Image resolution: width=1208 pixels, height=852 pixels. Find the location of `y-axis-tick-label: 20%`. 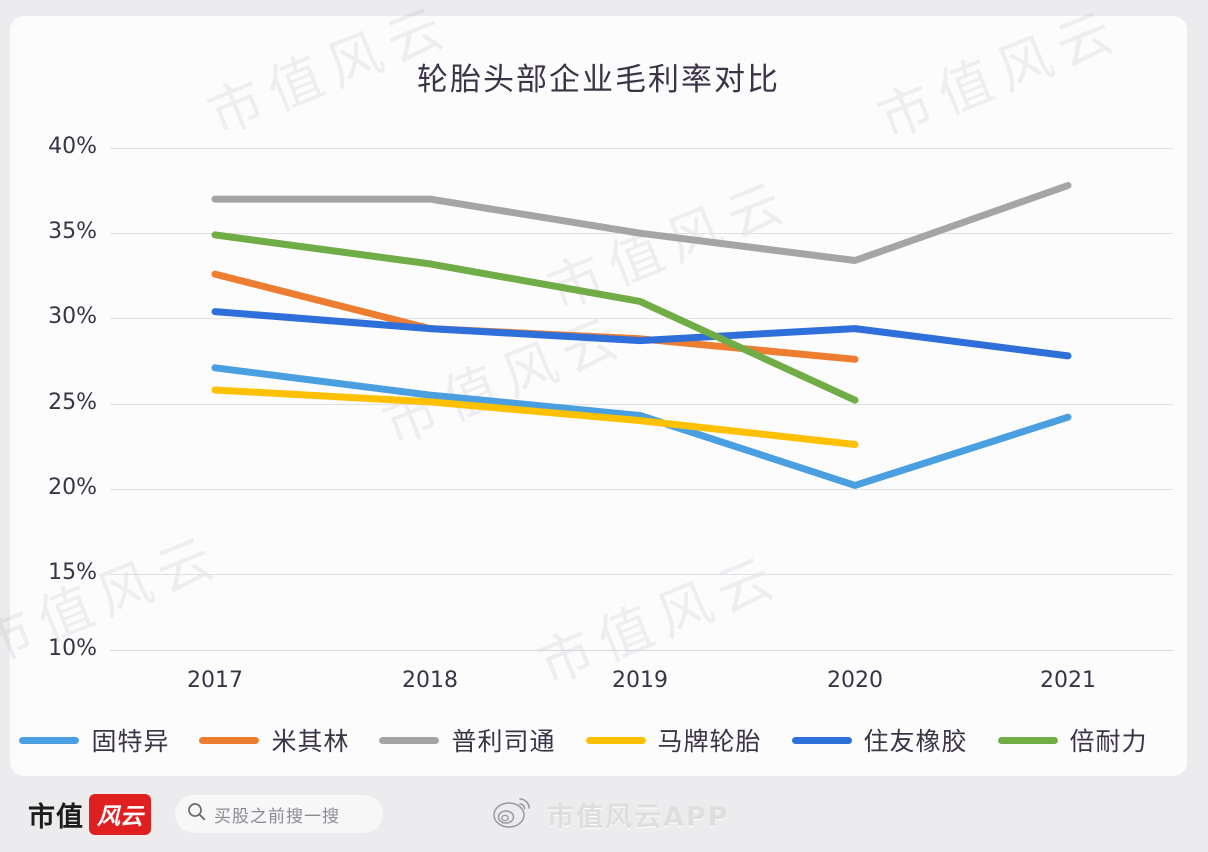

y-axis-tick-label: 20% is located at coordinates (72, 487).